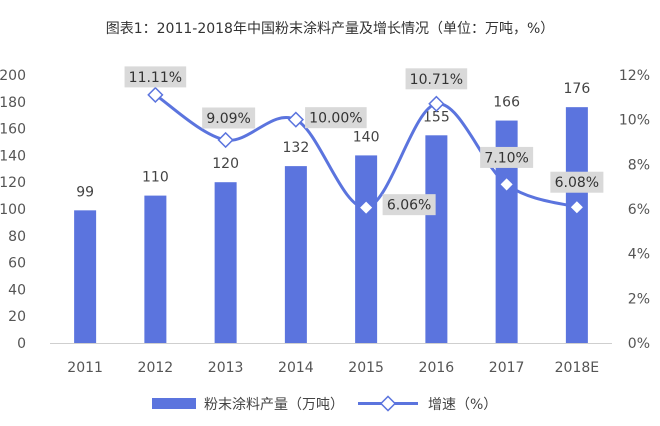 This screenshot has height=426, width=660. I want to click on growth-value-label: 11.11%, so click(155, 78).